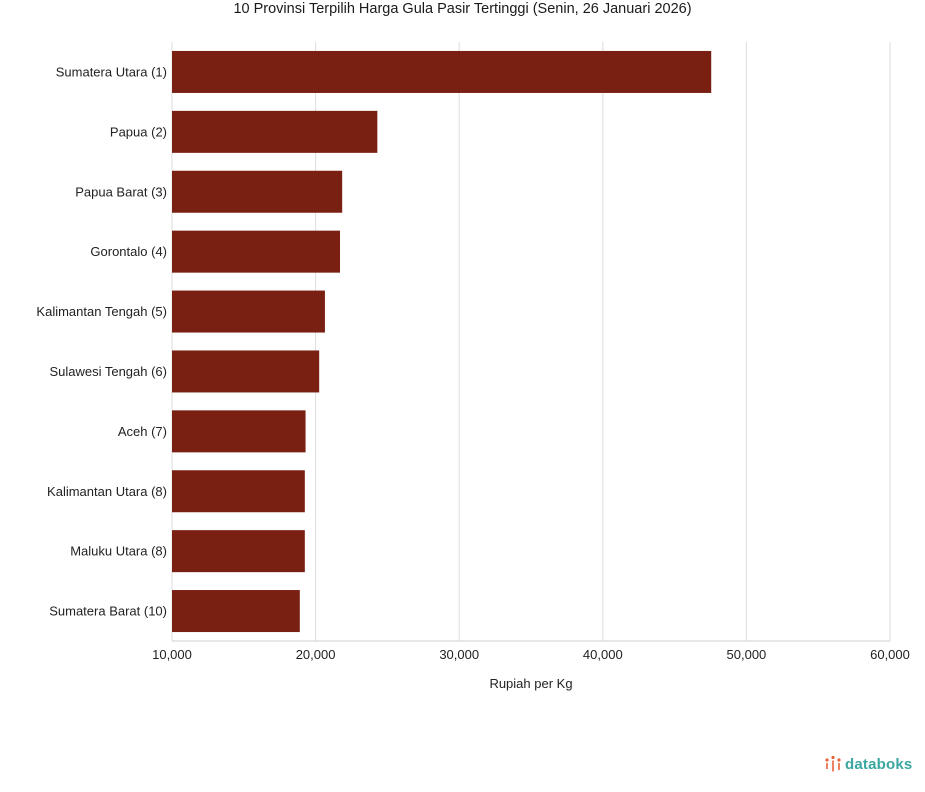 The width and height of the screenshot is (925, 792). Describe the element at coordinates (128, 251) in the screenshot. I see `y-tick-label: Gorontalo (4)` at that location.